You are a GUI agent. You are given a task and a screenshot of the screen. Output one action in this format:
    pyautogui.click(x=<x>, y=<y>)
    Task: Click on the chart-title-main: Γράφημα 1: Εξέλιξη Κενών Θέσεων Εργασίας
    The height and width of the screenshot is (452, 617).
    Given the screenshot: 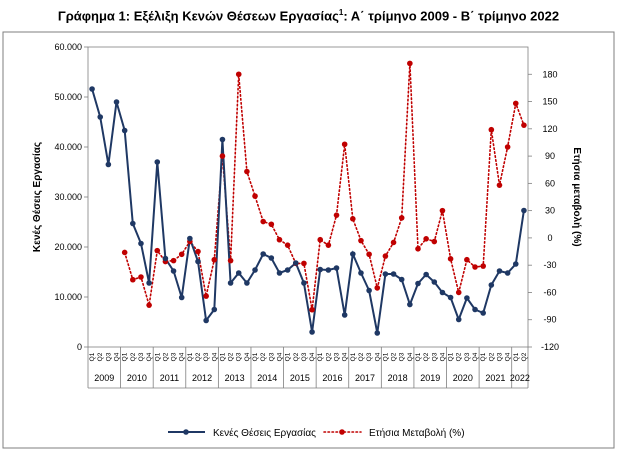 What is the action you would take?
    pyautogui.click(x=198, y=16)
    